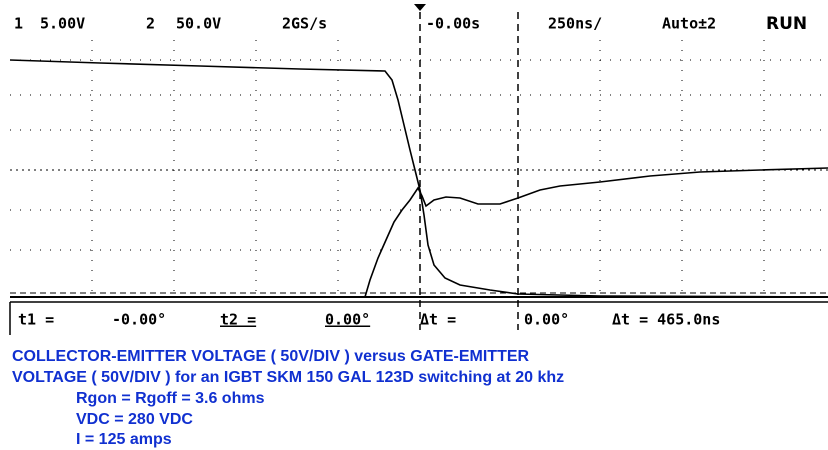  Describe the element at coordinates (575, 24) in the screenshot. I see `timebase: 250ns/` at that location.